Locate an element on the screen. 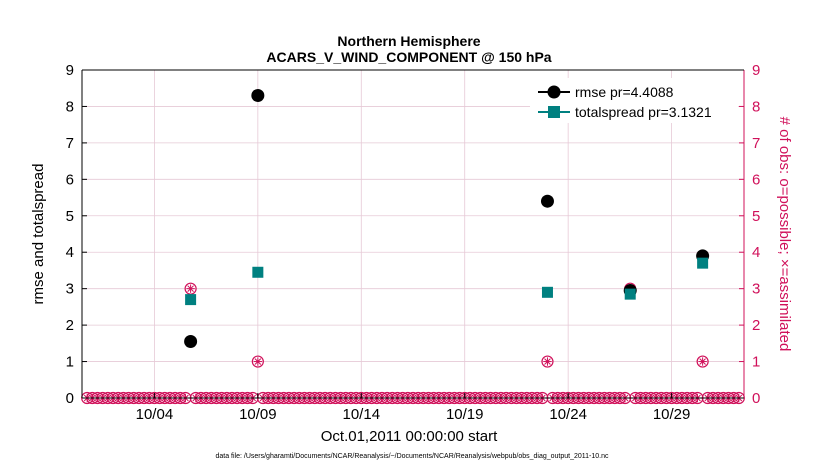 This screenshot has width=830, height=470. x-tick-label: 10/29 is located at coordinates (672, 414).